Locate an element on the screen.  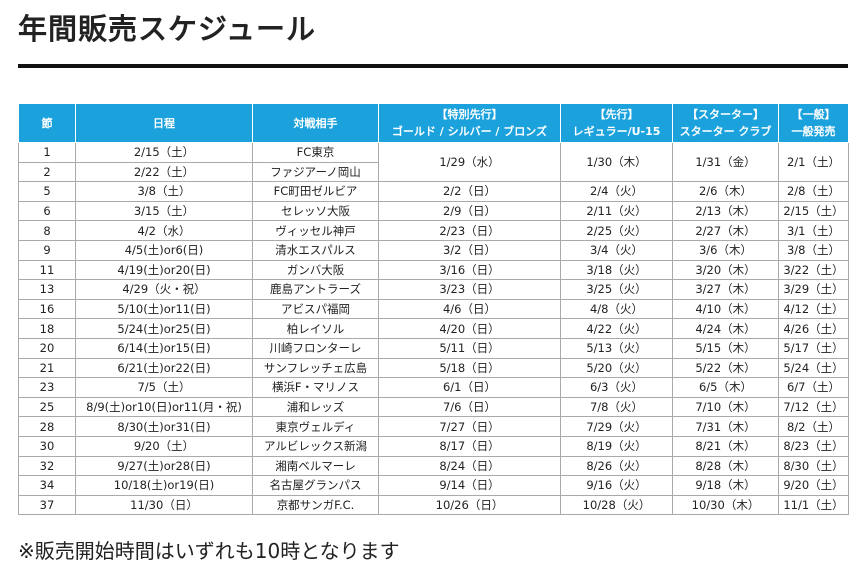
table-cell: 21 is located at coordinates (47, 368).